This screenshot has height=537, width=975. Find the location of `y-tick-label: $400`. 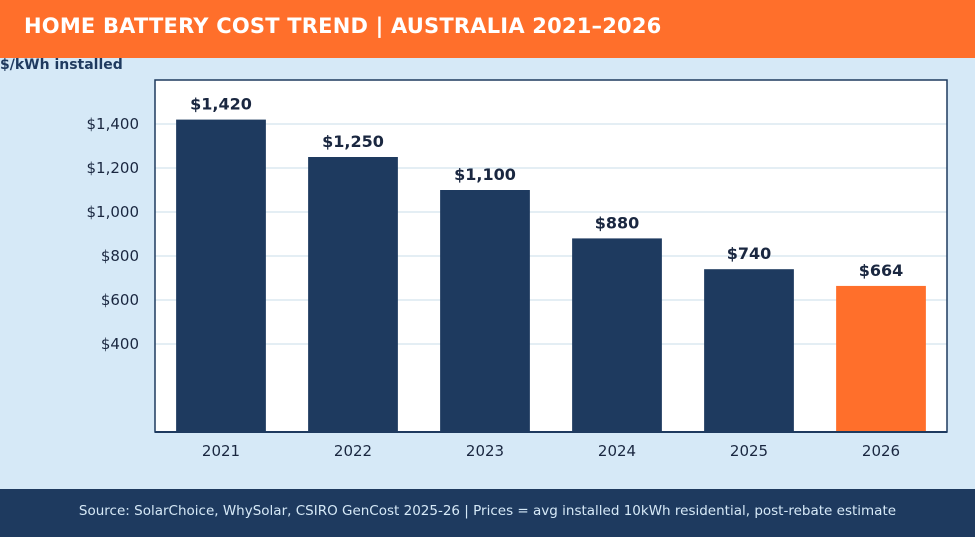

y-tick-label: $400 is located at coordinates (120, 344).